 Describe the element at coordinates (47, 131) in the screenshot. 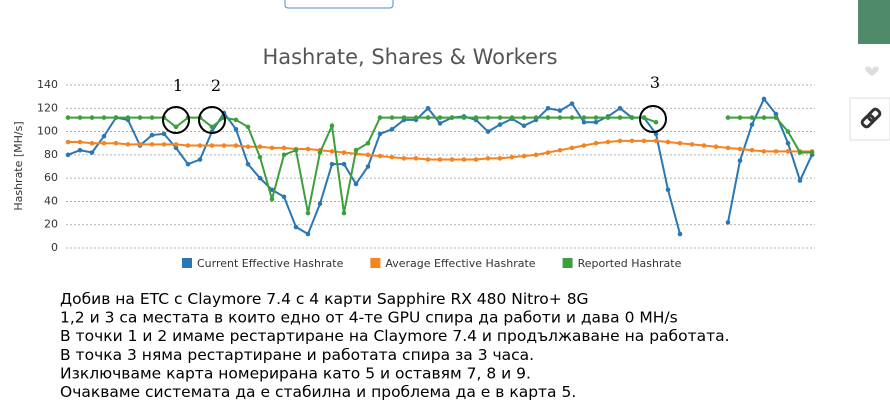

I see `y-tick-label: 100` at that location.